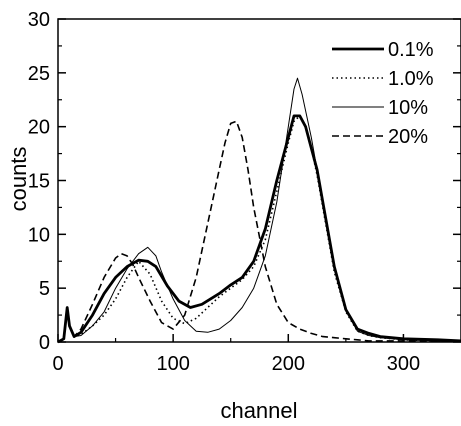  I want to click on x-tick-label-0: 0, so click(57, 364).